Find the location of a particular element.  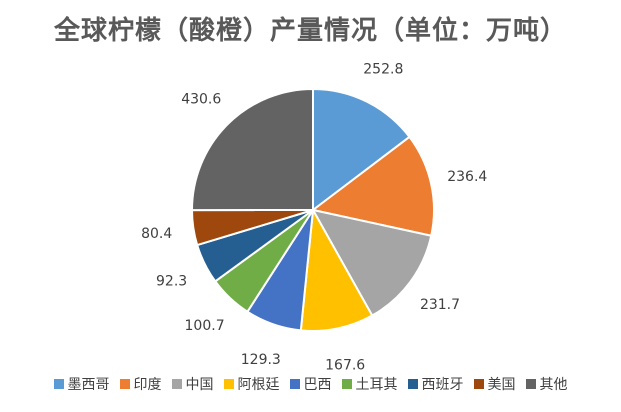

data-label-1: 236.4 is located at coordinates (467, 177).